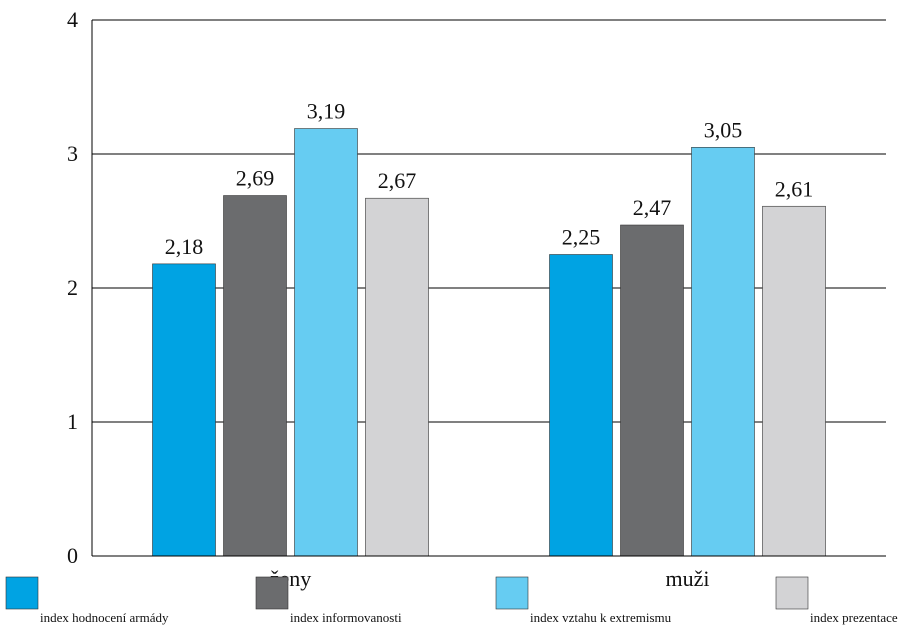  I want to click on data-label: 2,47, so click(652, 207).